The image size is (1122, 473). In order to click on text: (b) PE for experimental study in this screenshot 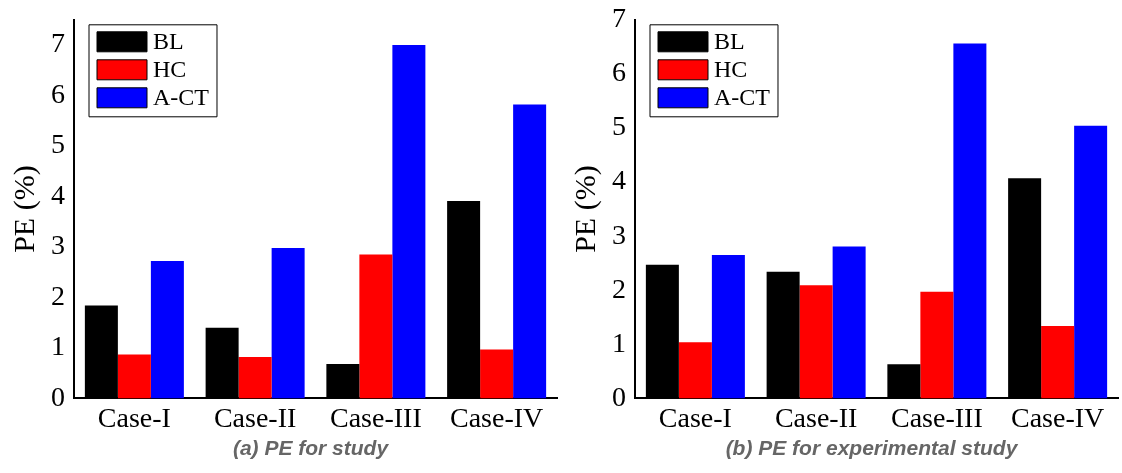, I will do `click(871, 448)`.